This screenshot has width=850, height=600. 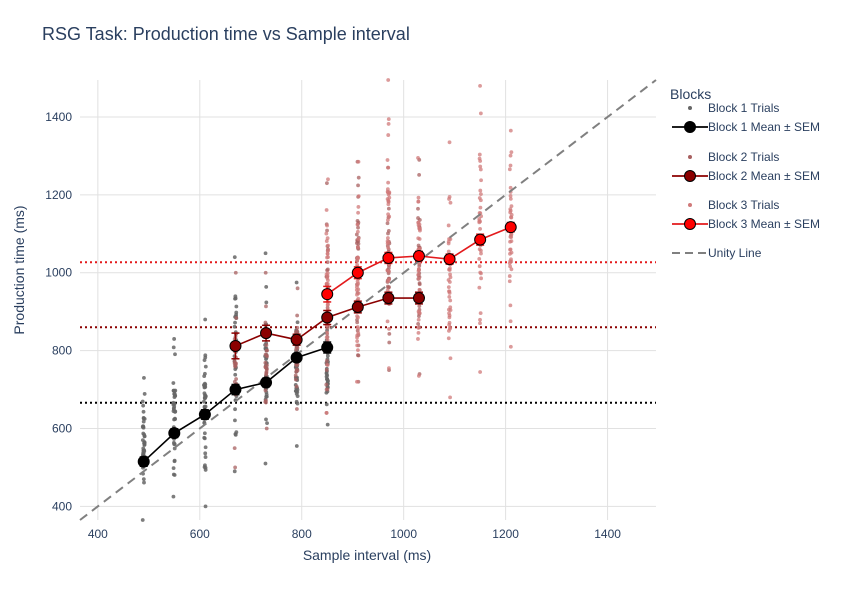 What do you see at coordinates (764, 127) in the screenshot?
I see `legend-entry-label: Block 1 Mean ± SEM` at bounding box center [764, 127].